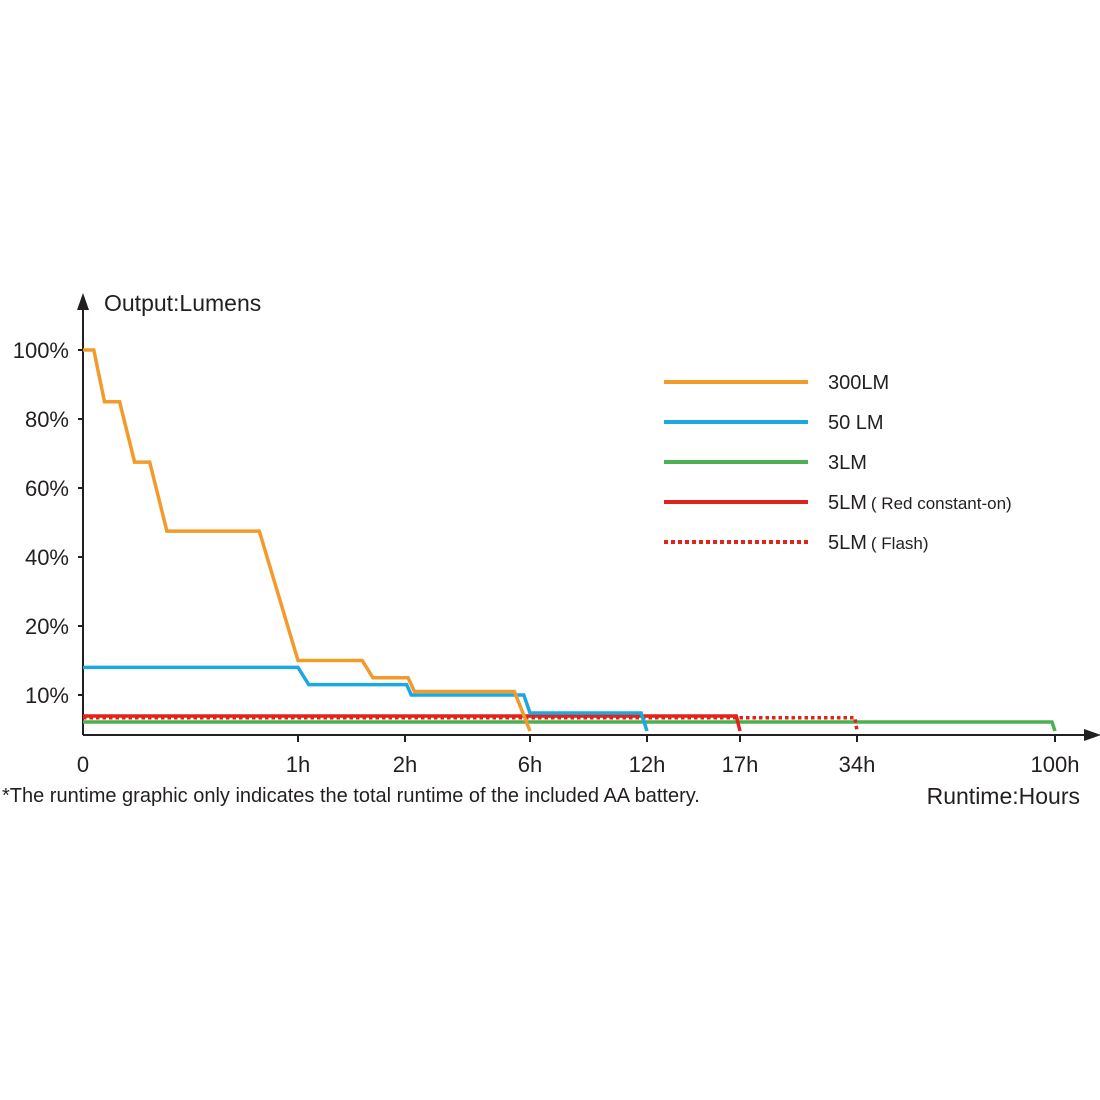 This screenshot has width=1100, height=1100. I want to click on y-ticks: 10% 20% 40% 60% 80% 100%, so click(48, 523).